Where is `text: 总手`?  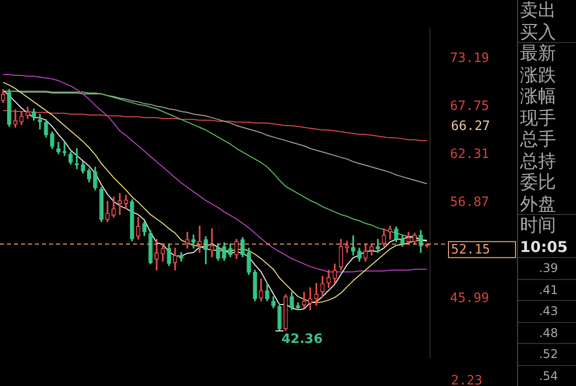 text: 总手 is located at coordinates (538, 139).